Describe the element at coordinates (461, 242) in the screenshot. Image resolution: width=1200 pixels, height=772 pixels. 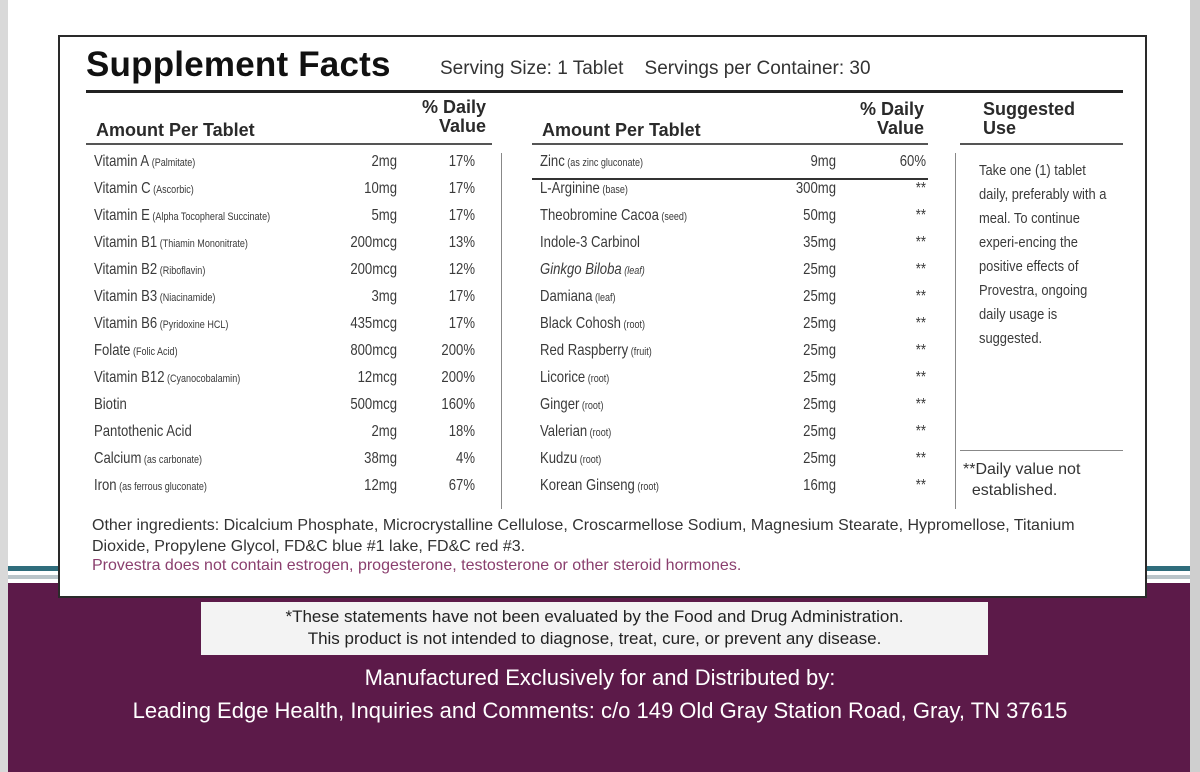
I see `nutrient-daily-value: 13%` at that location.